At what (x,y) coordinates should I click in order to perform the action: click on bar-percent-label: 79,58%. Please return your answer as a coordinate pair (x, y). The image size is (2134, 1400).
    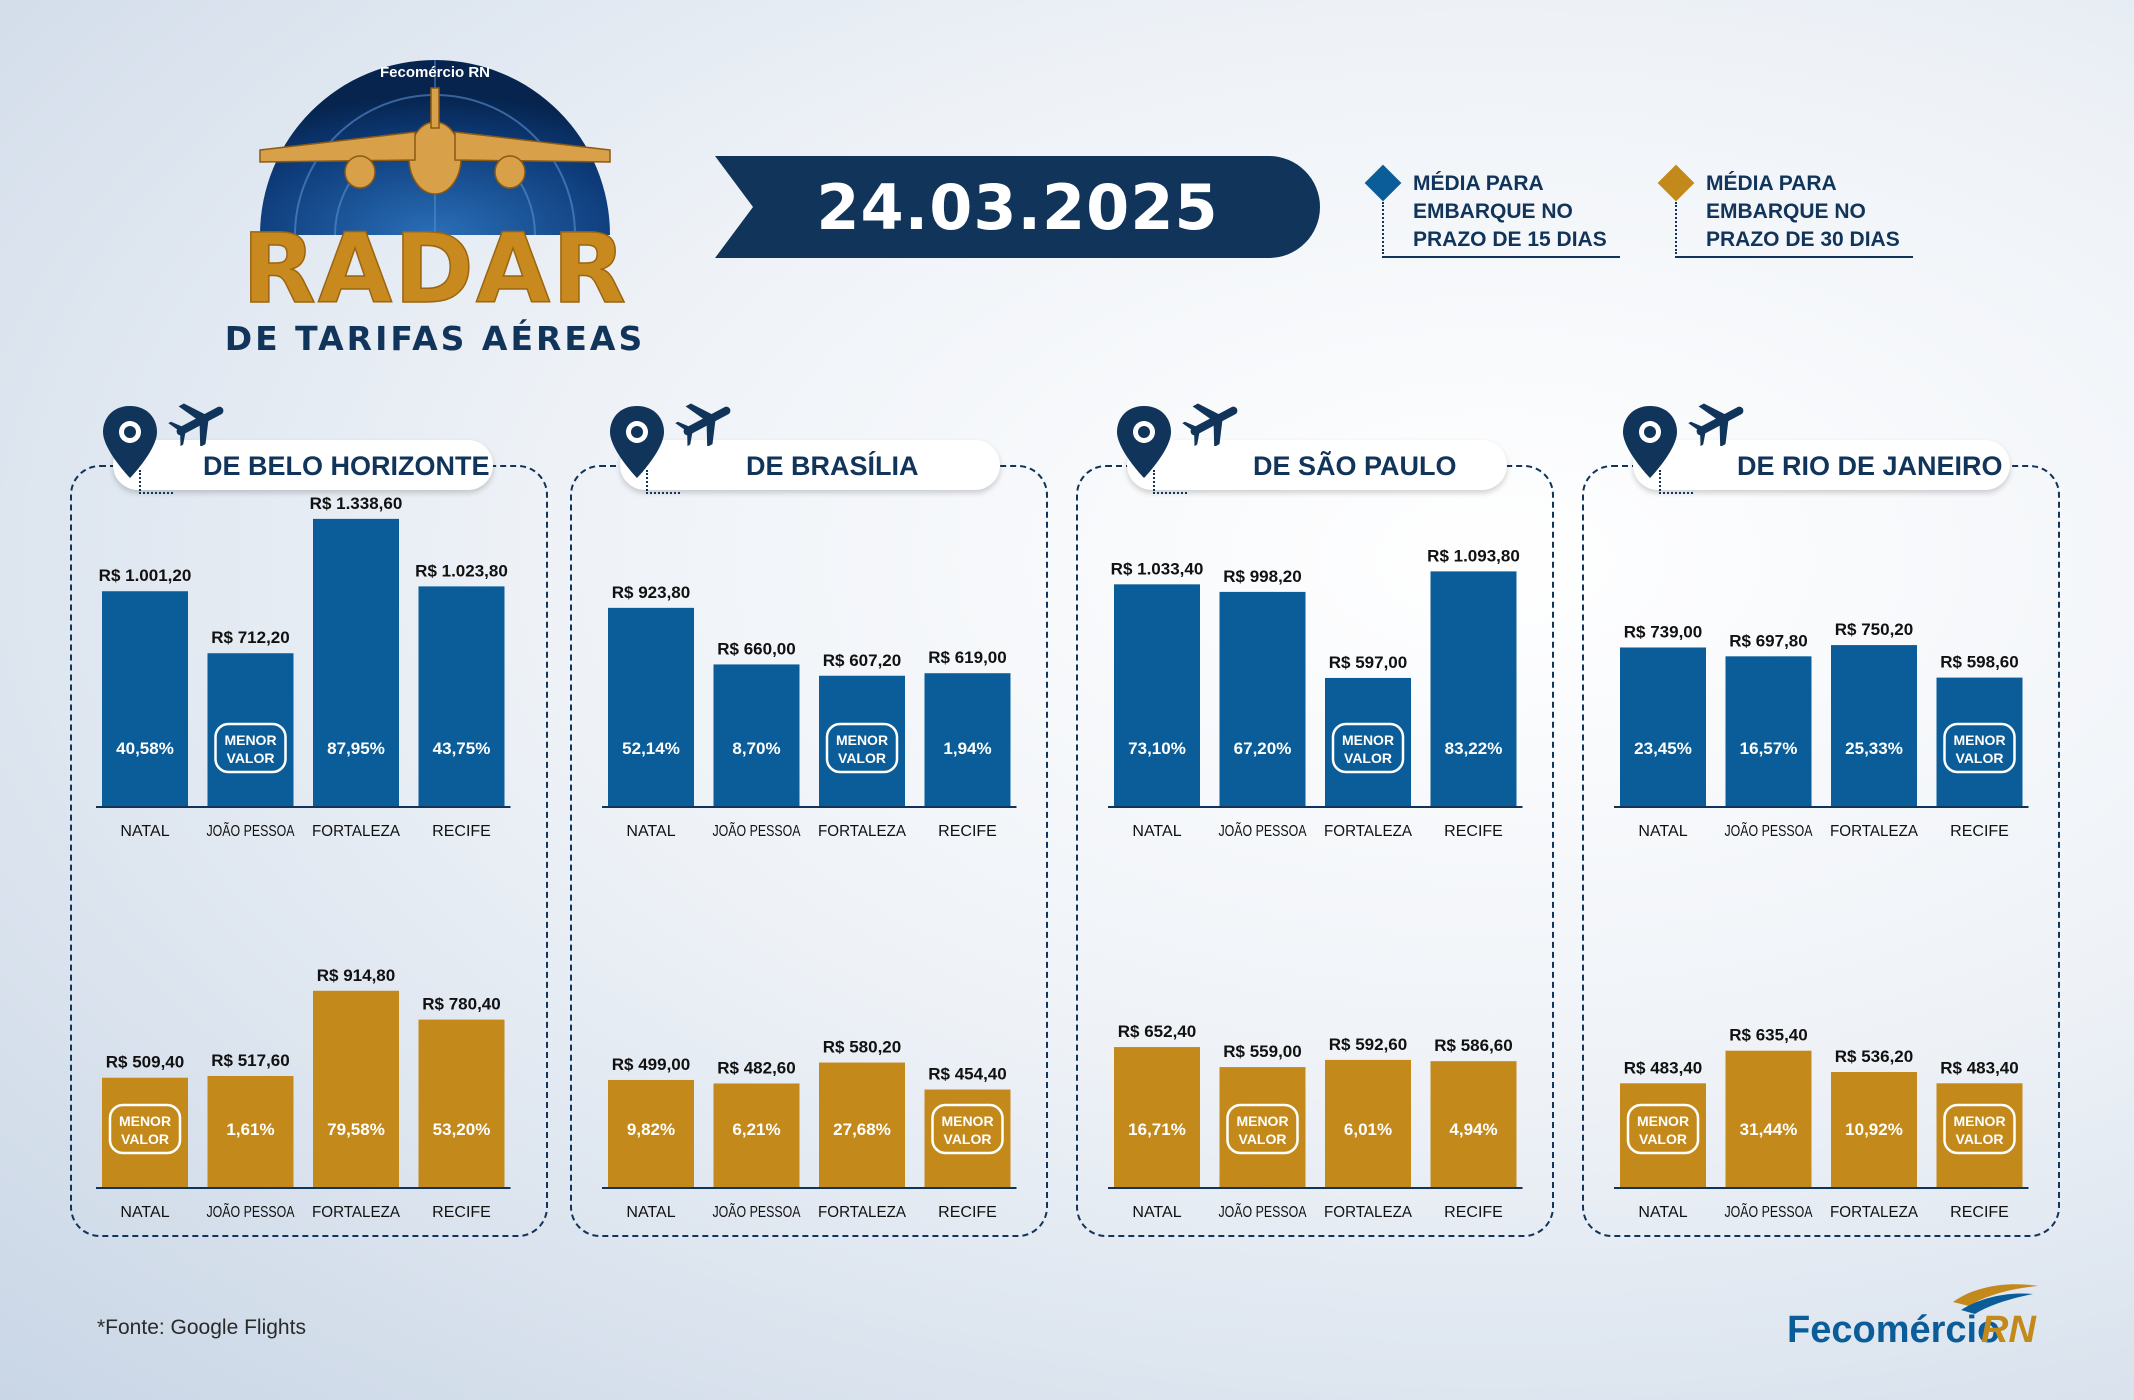
    Looking at the image, I should click on (356, 1129).